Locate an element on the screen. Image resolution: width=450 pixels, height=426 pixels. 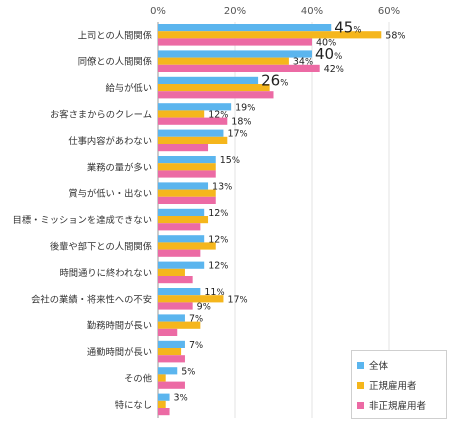
data-label: 34% is located at coordinates (303, 62).